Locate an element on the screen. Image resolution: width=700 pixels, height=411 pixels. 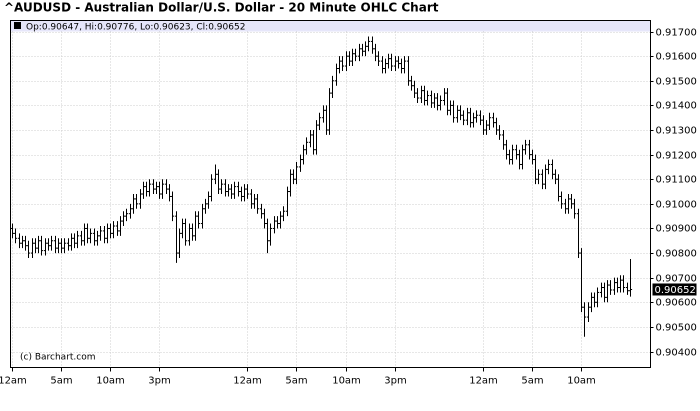
y-tick-label: 0.91000 is located at coordinates (676, 205).